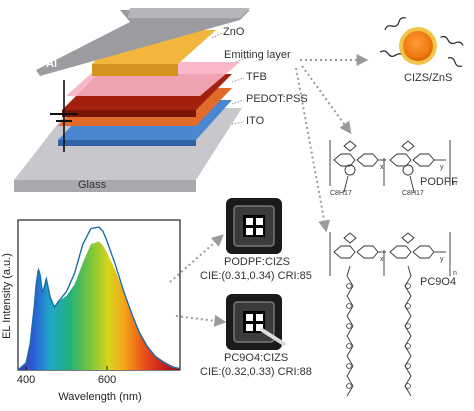 This screenshot has height=411, width=474. I want to click on pc904-structure, so click(390, 314).